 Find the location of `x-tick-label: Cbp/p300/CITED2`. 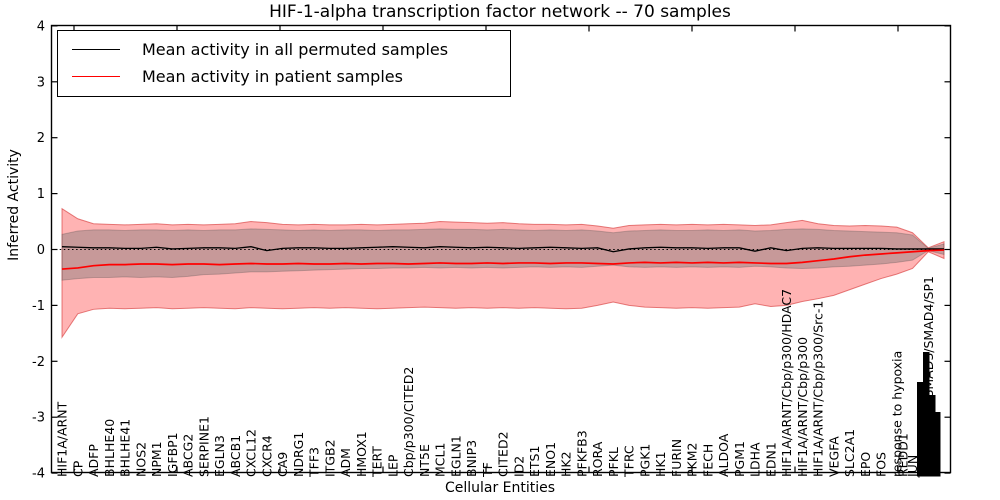

x-tick-label: Cbp/p300/CITED2 is located at coordinates (408, 422).